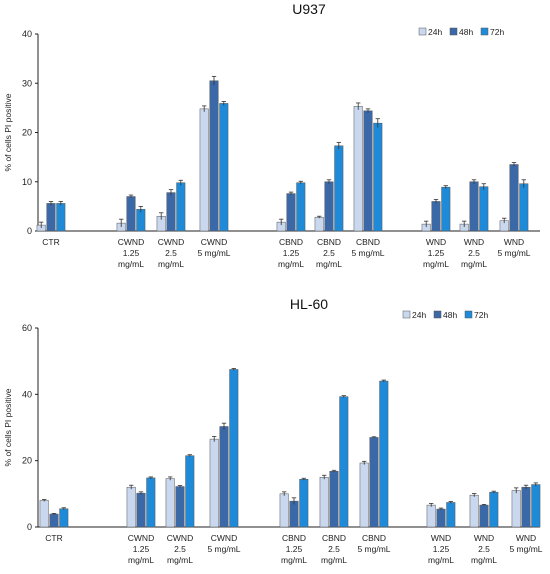  What do you see at coordinates (309, 9) in the screenshot?
I see `chart-title: U937` at bounding box center [309, 9].